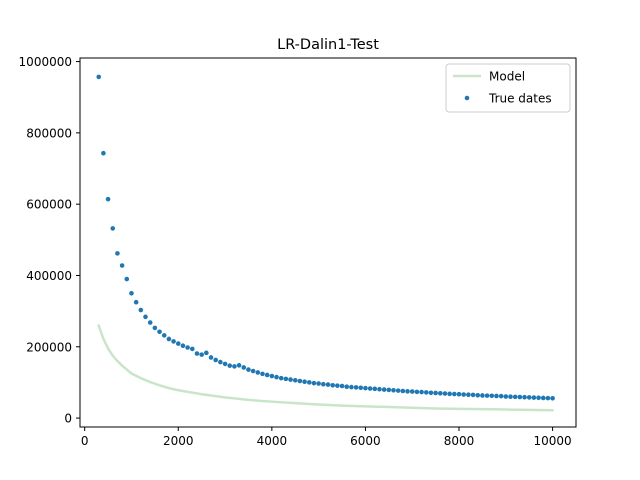 The width and height of the screenshot is (640, 480). I want to click on legend-label: Model, so click(507, 77).